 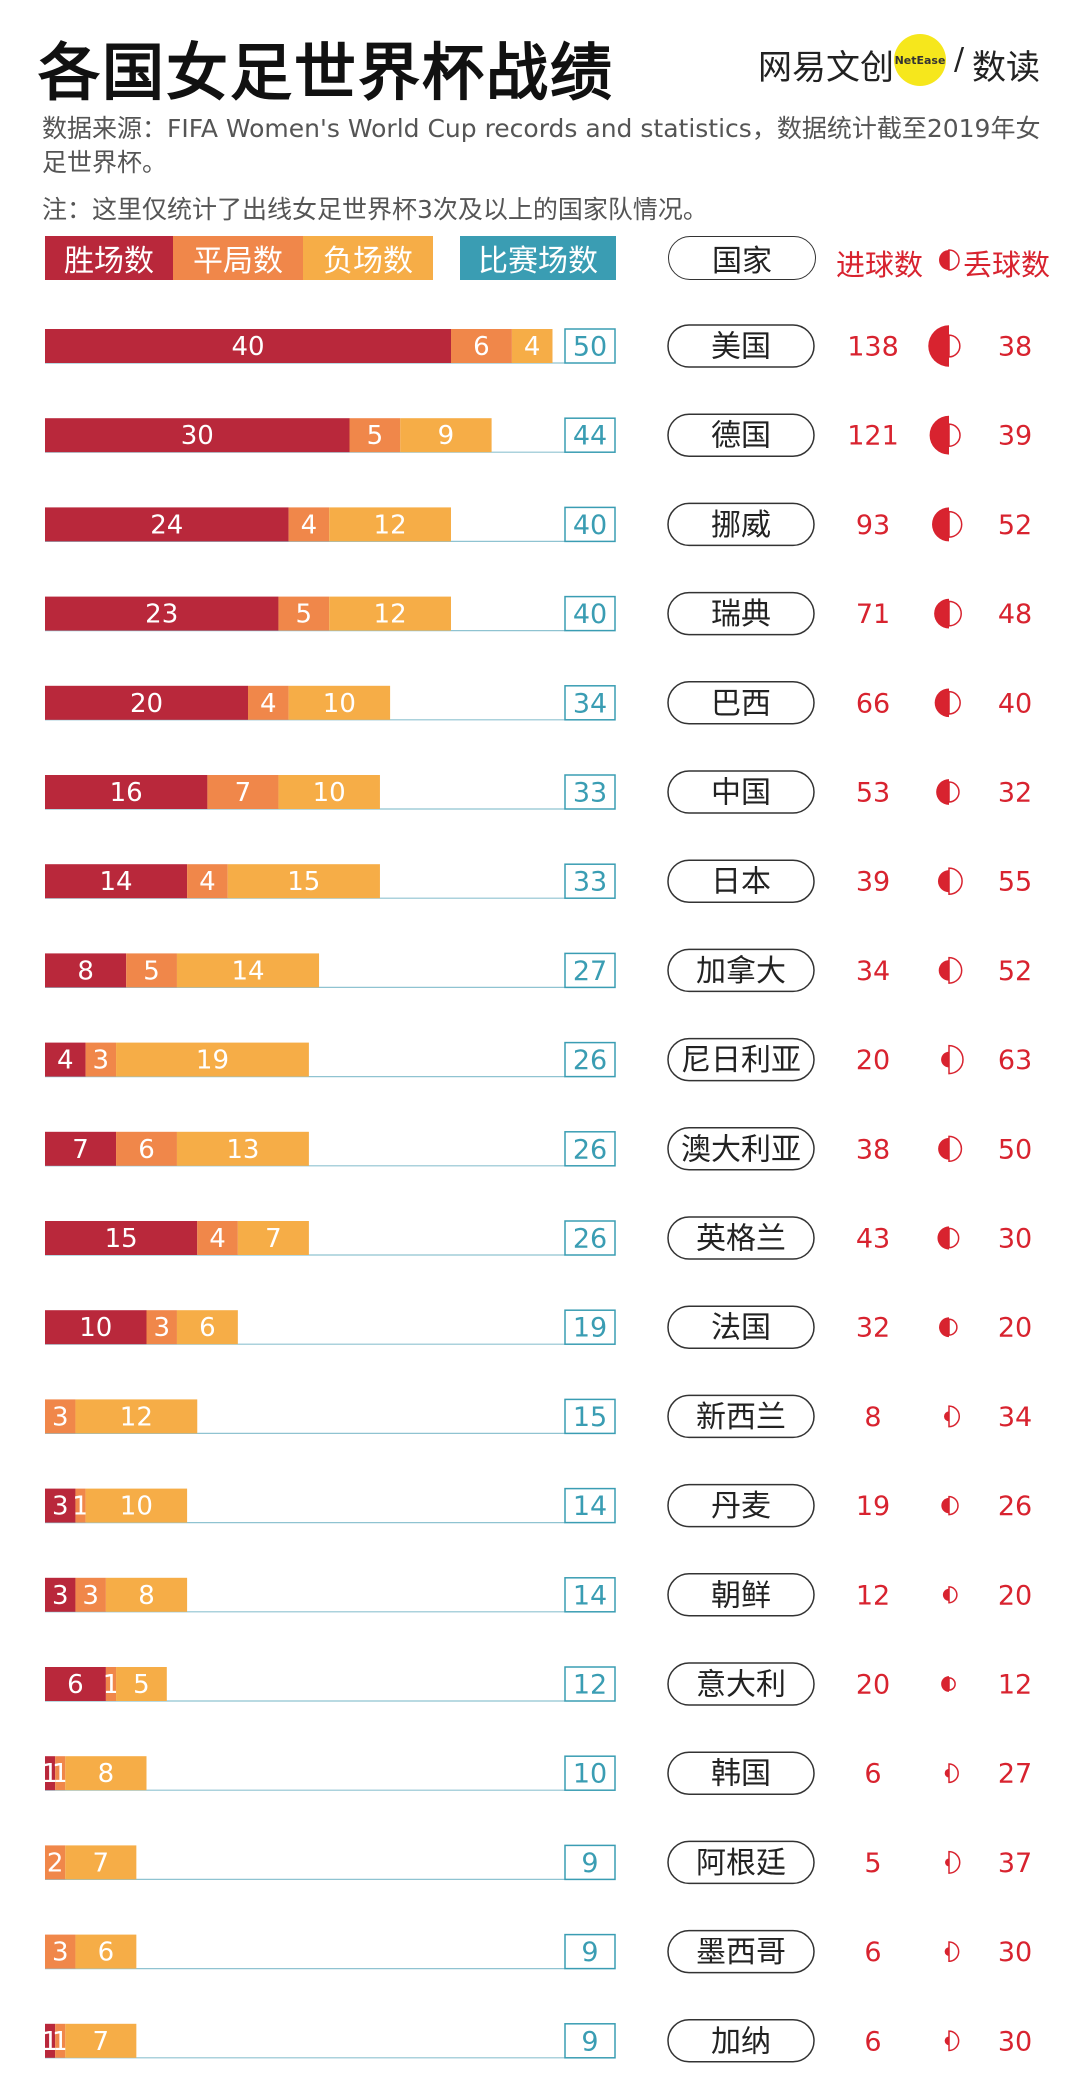 I want to click on goals-against-label: 20, so click(x=1015, y=1595).